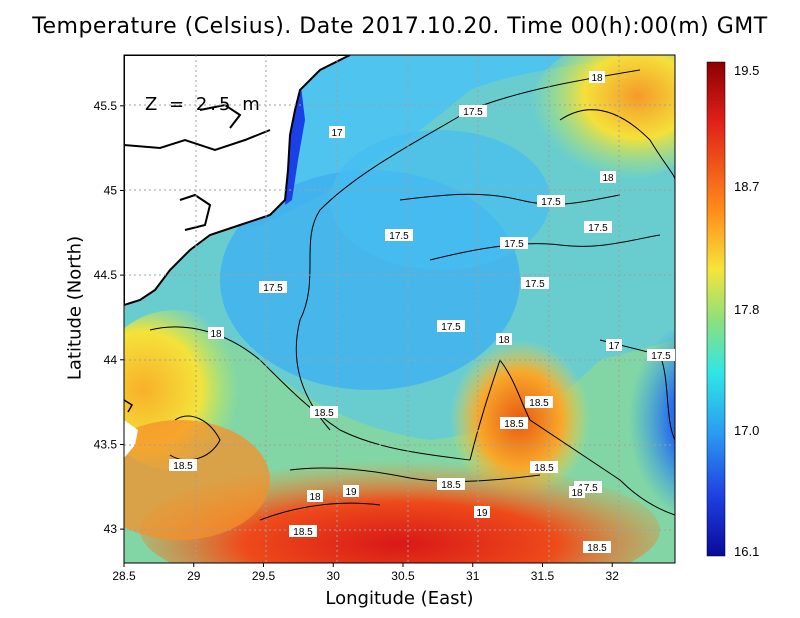 This screenshot has height=618, width=800. Describe the element at coordinates (543, 576) in the screenshot. I see `x-tick-label: 31.5` at that location.